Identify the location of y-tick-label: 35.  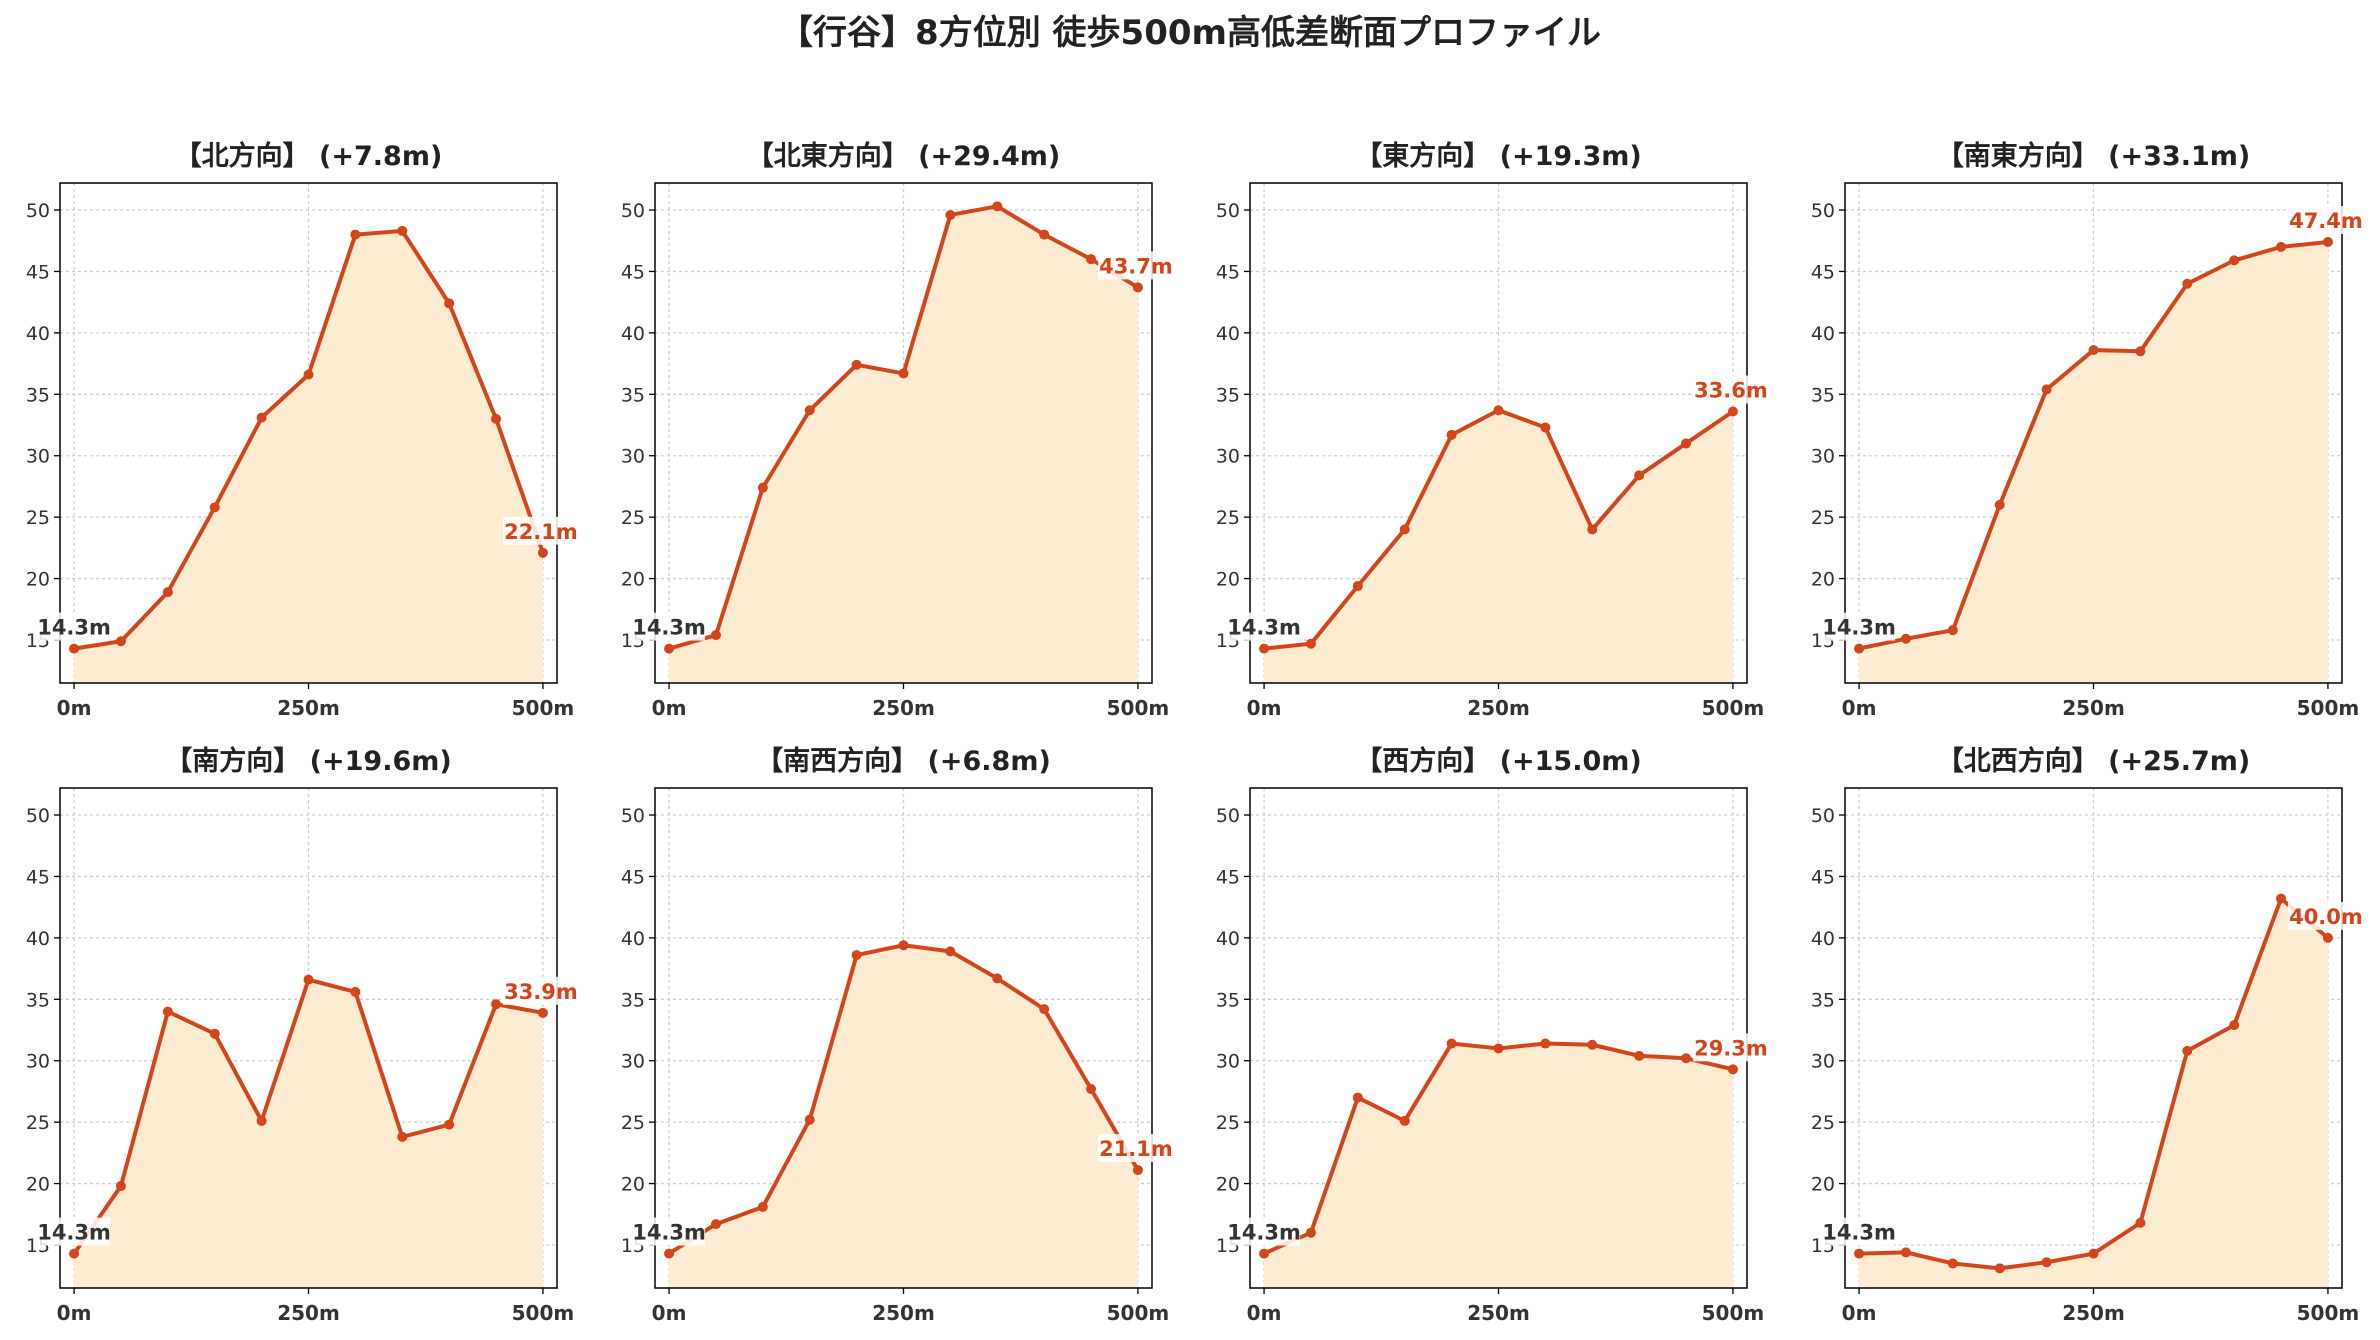
(1228, 1000).